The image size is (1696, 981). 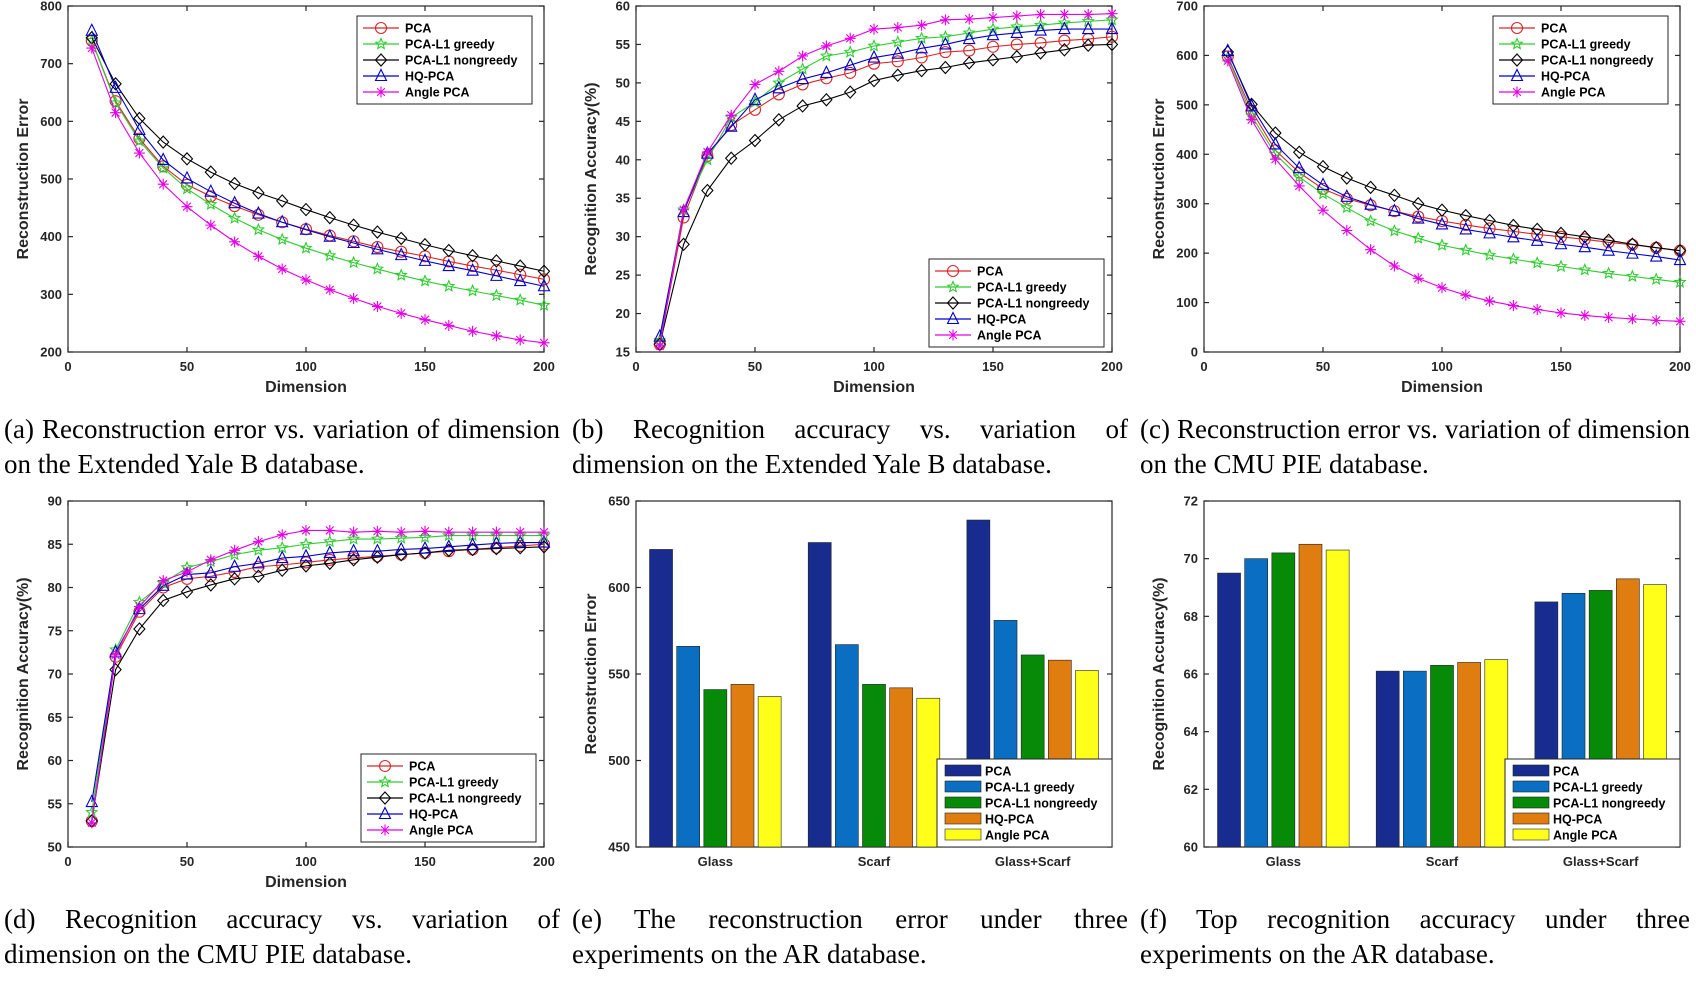 What do you see at coordinates (55, 544) in the screenshot?
I see `y-tick-label: 85` at bounding box center [55, 544].